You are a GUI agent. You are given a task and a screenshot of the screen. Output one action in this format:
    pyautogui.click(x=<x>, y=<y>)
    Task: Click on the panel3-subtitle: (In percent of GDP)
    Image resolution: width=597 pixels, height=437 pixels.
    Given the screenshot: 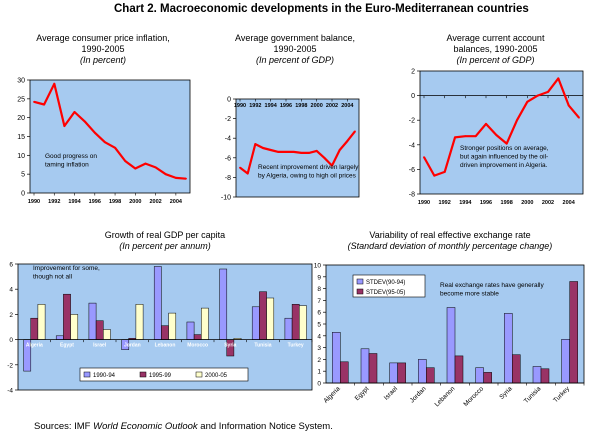 What is the action you would take?
    pyautogui.click(x=495, y=60)
    